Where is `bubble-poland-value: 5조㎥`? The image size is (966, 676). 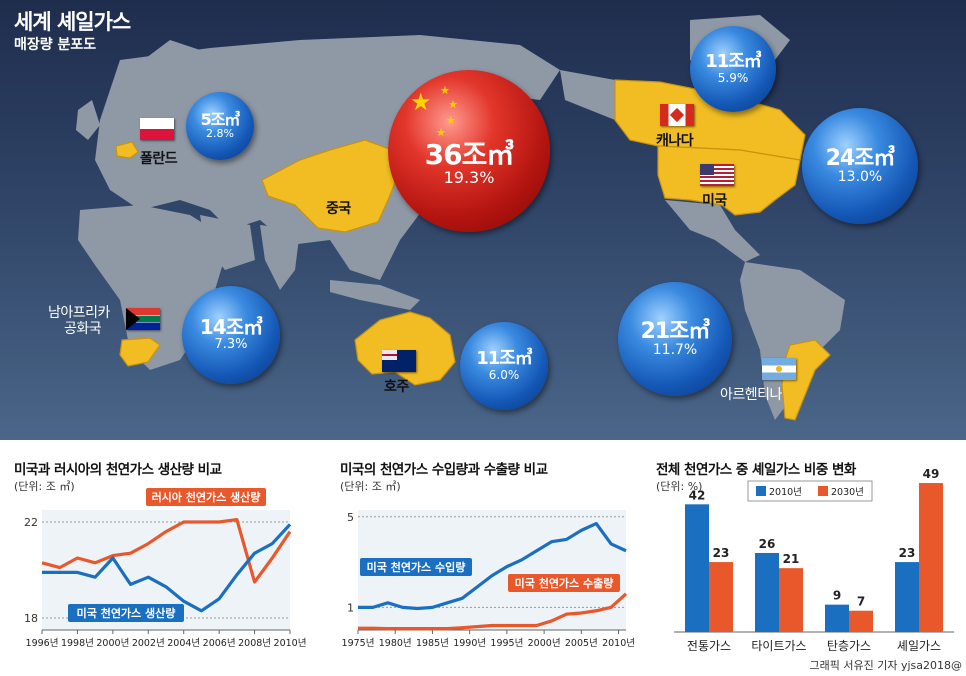 bubble-poland-value: 5조㎥ is located at coordinates (220, 119).